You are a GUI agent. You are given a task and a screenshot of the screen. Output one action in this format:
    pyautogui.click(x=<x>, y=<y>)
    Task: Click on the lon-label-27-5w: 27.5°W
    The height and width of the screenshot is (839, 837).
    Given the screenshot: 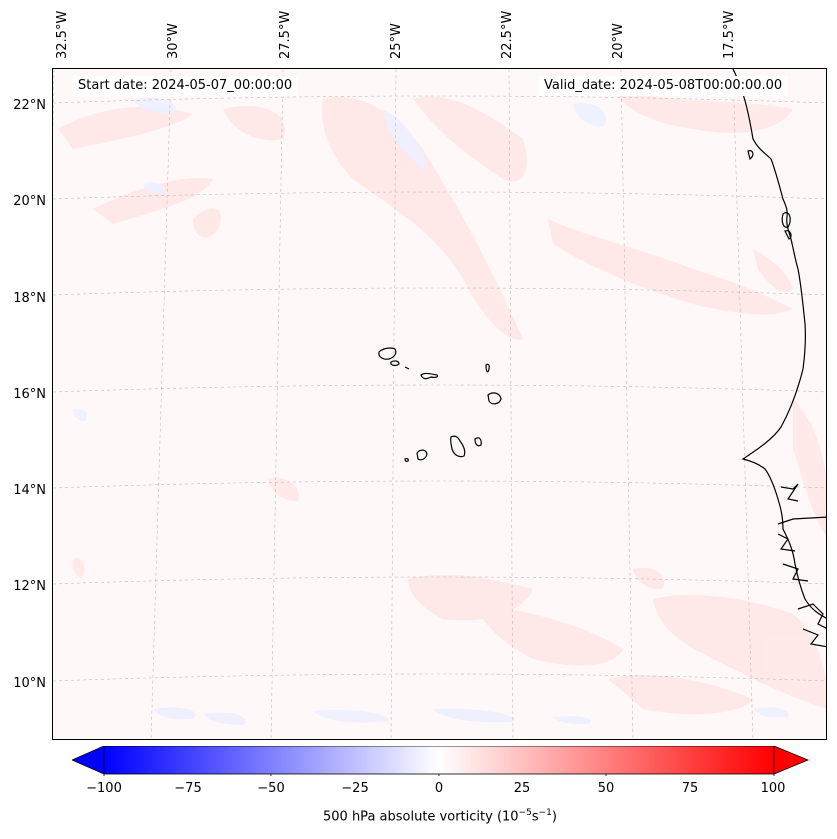 What is the action you would take?
    pyautogui.click(x=285, y=34)
    